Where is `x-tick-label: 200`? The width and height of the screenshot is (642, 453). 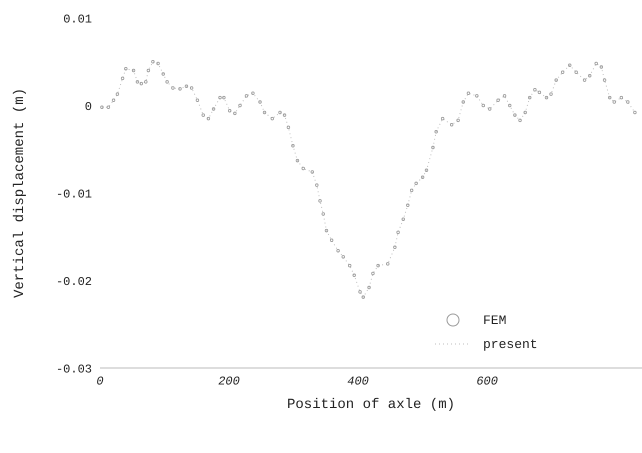
x-tick-label: 200 is located at coordinates (229, 381).